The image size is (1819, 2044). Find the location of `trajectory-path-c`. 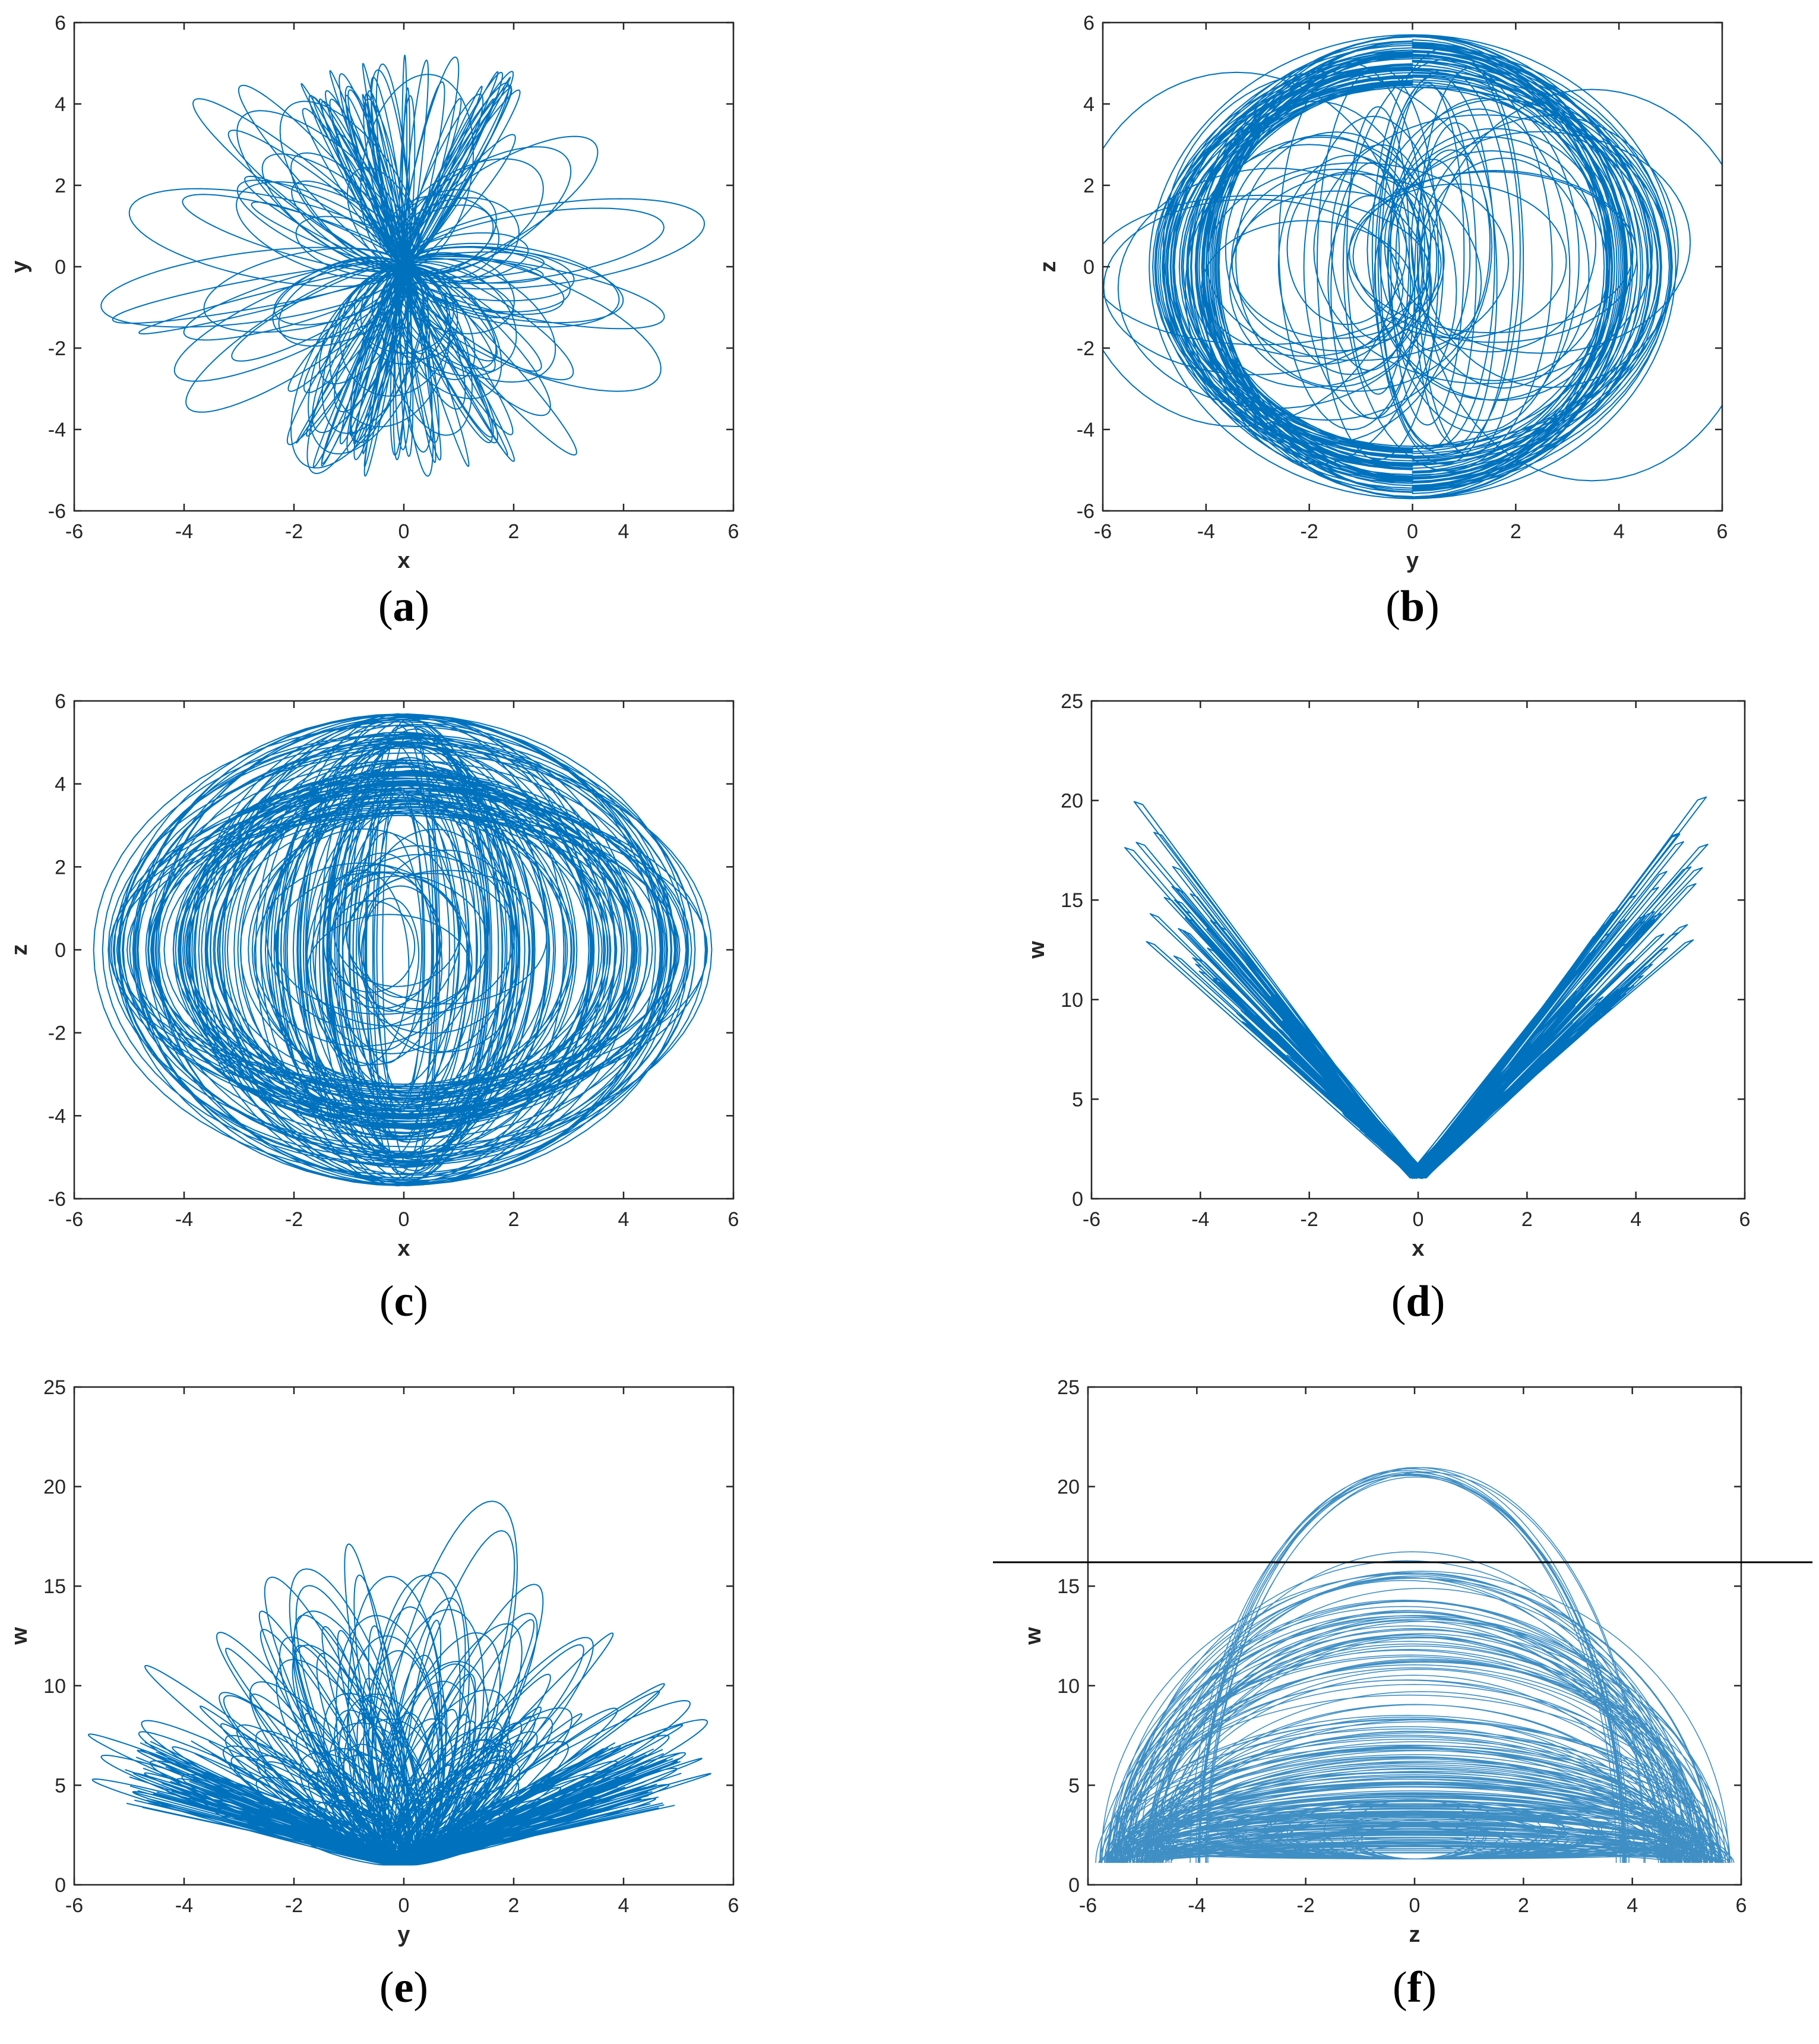

trajectory-path-c is located at coordinates (403, 950).